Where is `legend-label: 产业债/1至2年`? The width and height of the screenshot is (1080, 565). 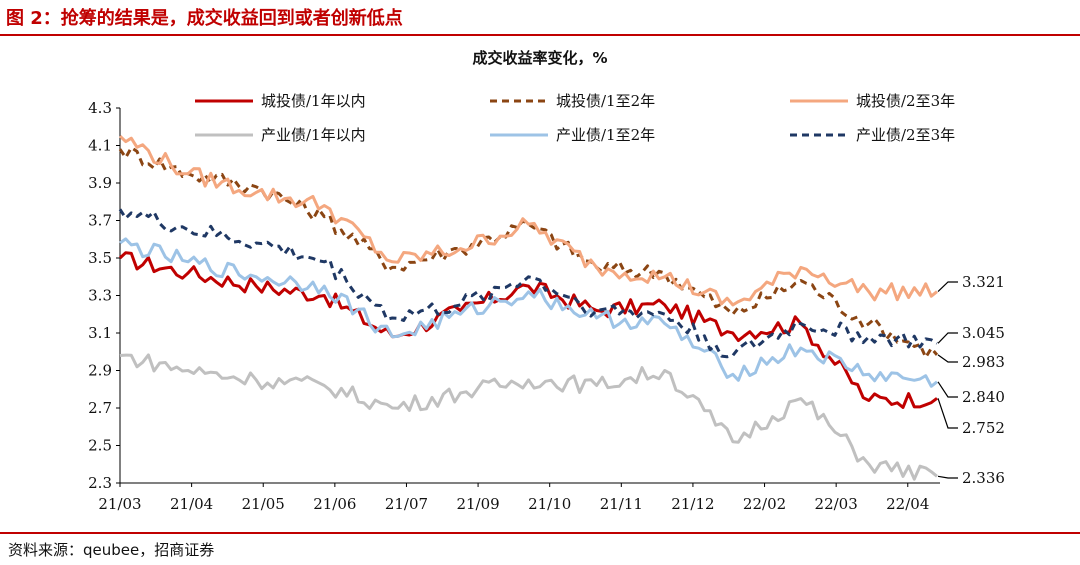 legend-label: 产业债/1至2年 is located at coordinates (605, 135).